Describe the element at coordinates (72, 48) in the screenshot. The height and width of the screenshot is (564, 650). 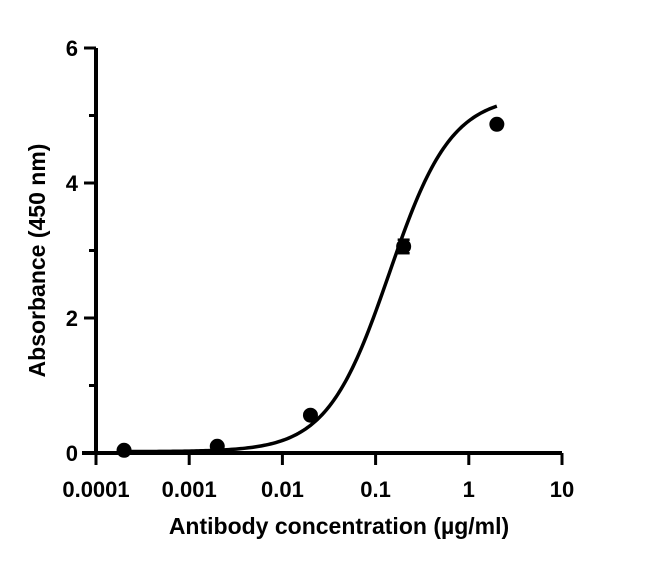
I see `y-tick-label: 6` at that location.